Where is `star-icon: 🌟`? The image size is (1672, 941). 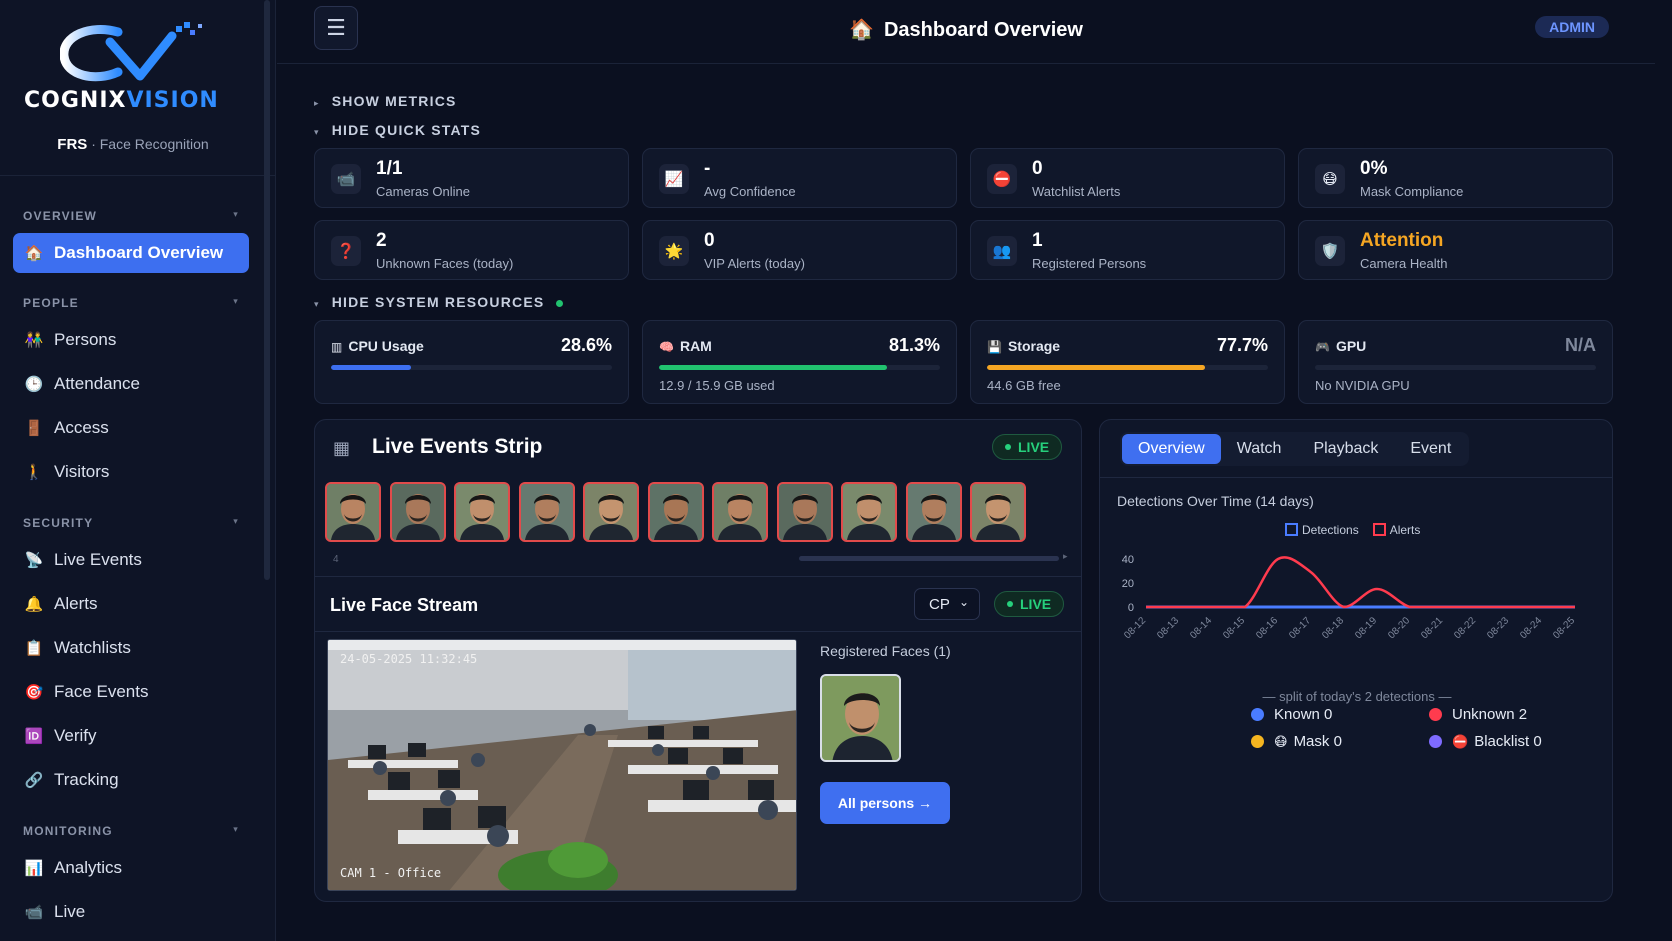
star-icon: 🌟 is located at coordinates (674, 251).